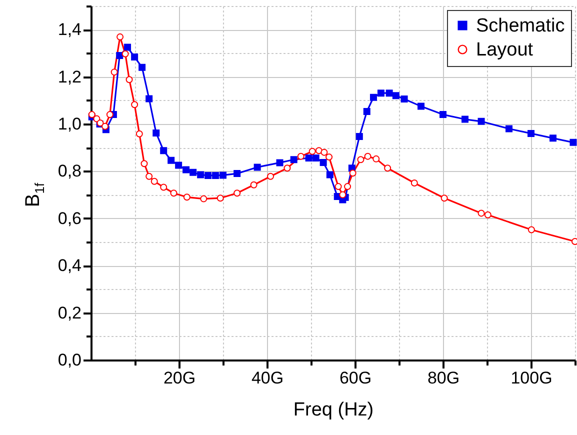  Describe the element at coordinates (70, 312) in the screenshot. I see `y-tick-label: 0,2` at that location.